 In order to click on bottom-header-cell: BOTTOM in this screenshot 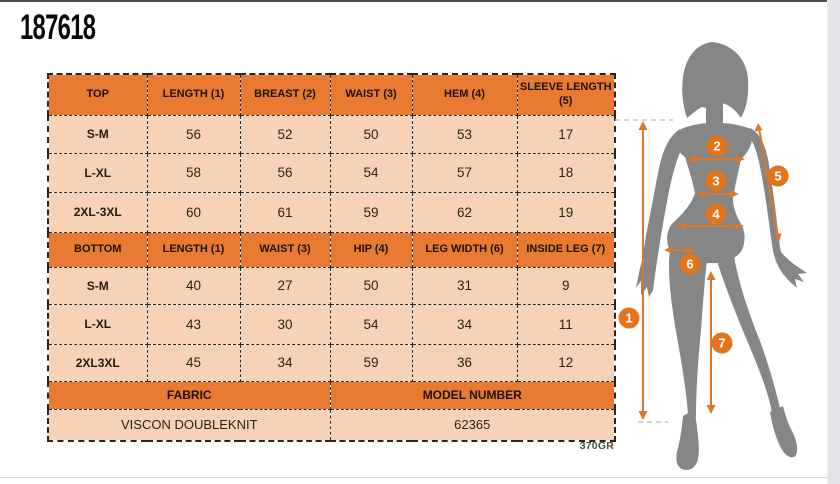, I will do `click(97, 249)`.